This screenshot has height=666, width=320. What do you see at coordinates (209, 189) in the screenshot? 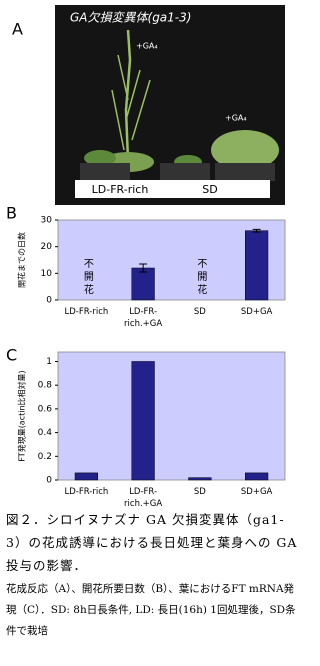
I see `condition-label: SD` at bounding box center [209, 189].